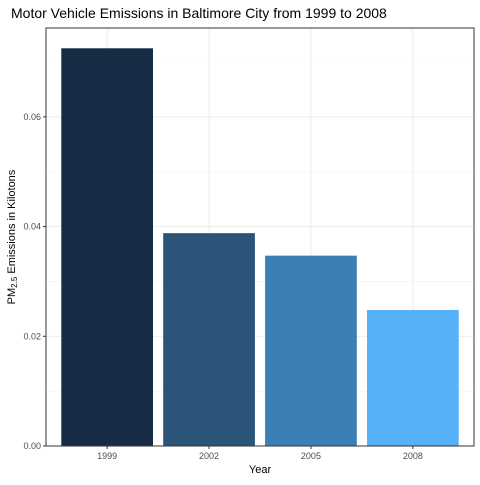 This screenshot has height=485, width=480. What do you see at coordinates (34, 281) in the screenshot?
I see `y-axis: 0.00 0.02 0.04 0.06` at bounding box center [34, 281].